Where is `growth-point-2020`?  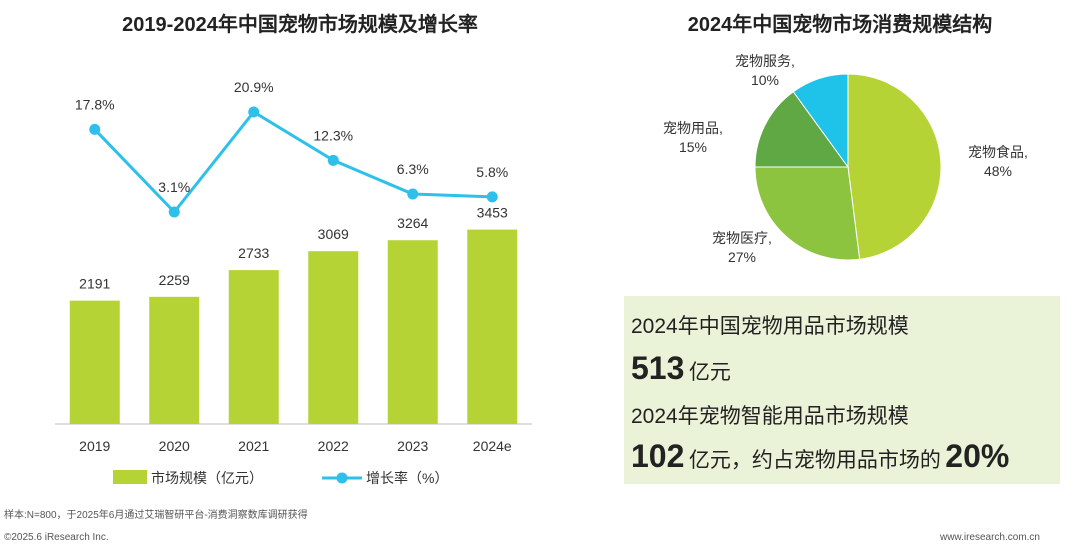
growth-point-2020 is located at coordinates (174, 212).